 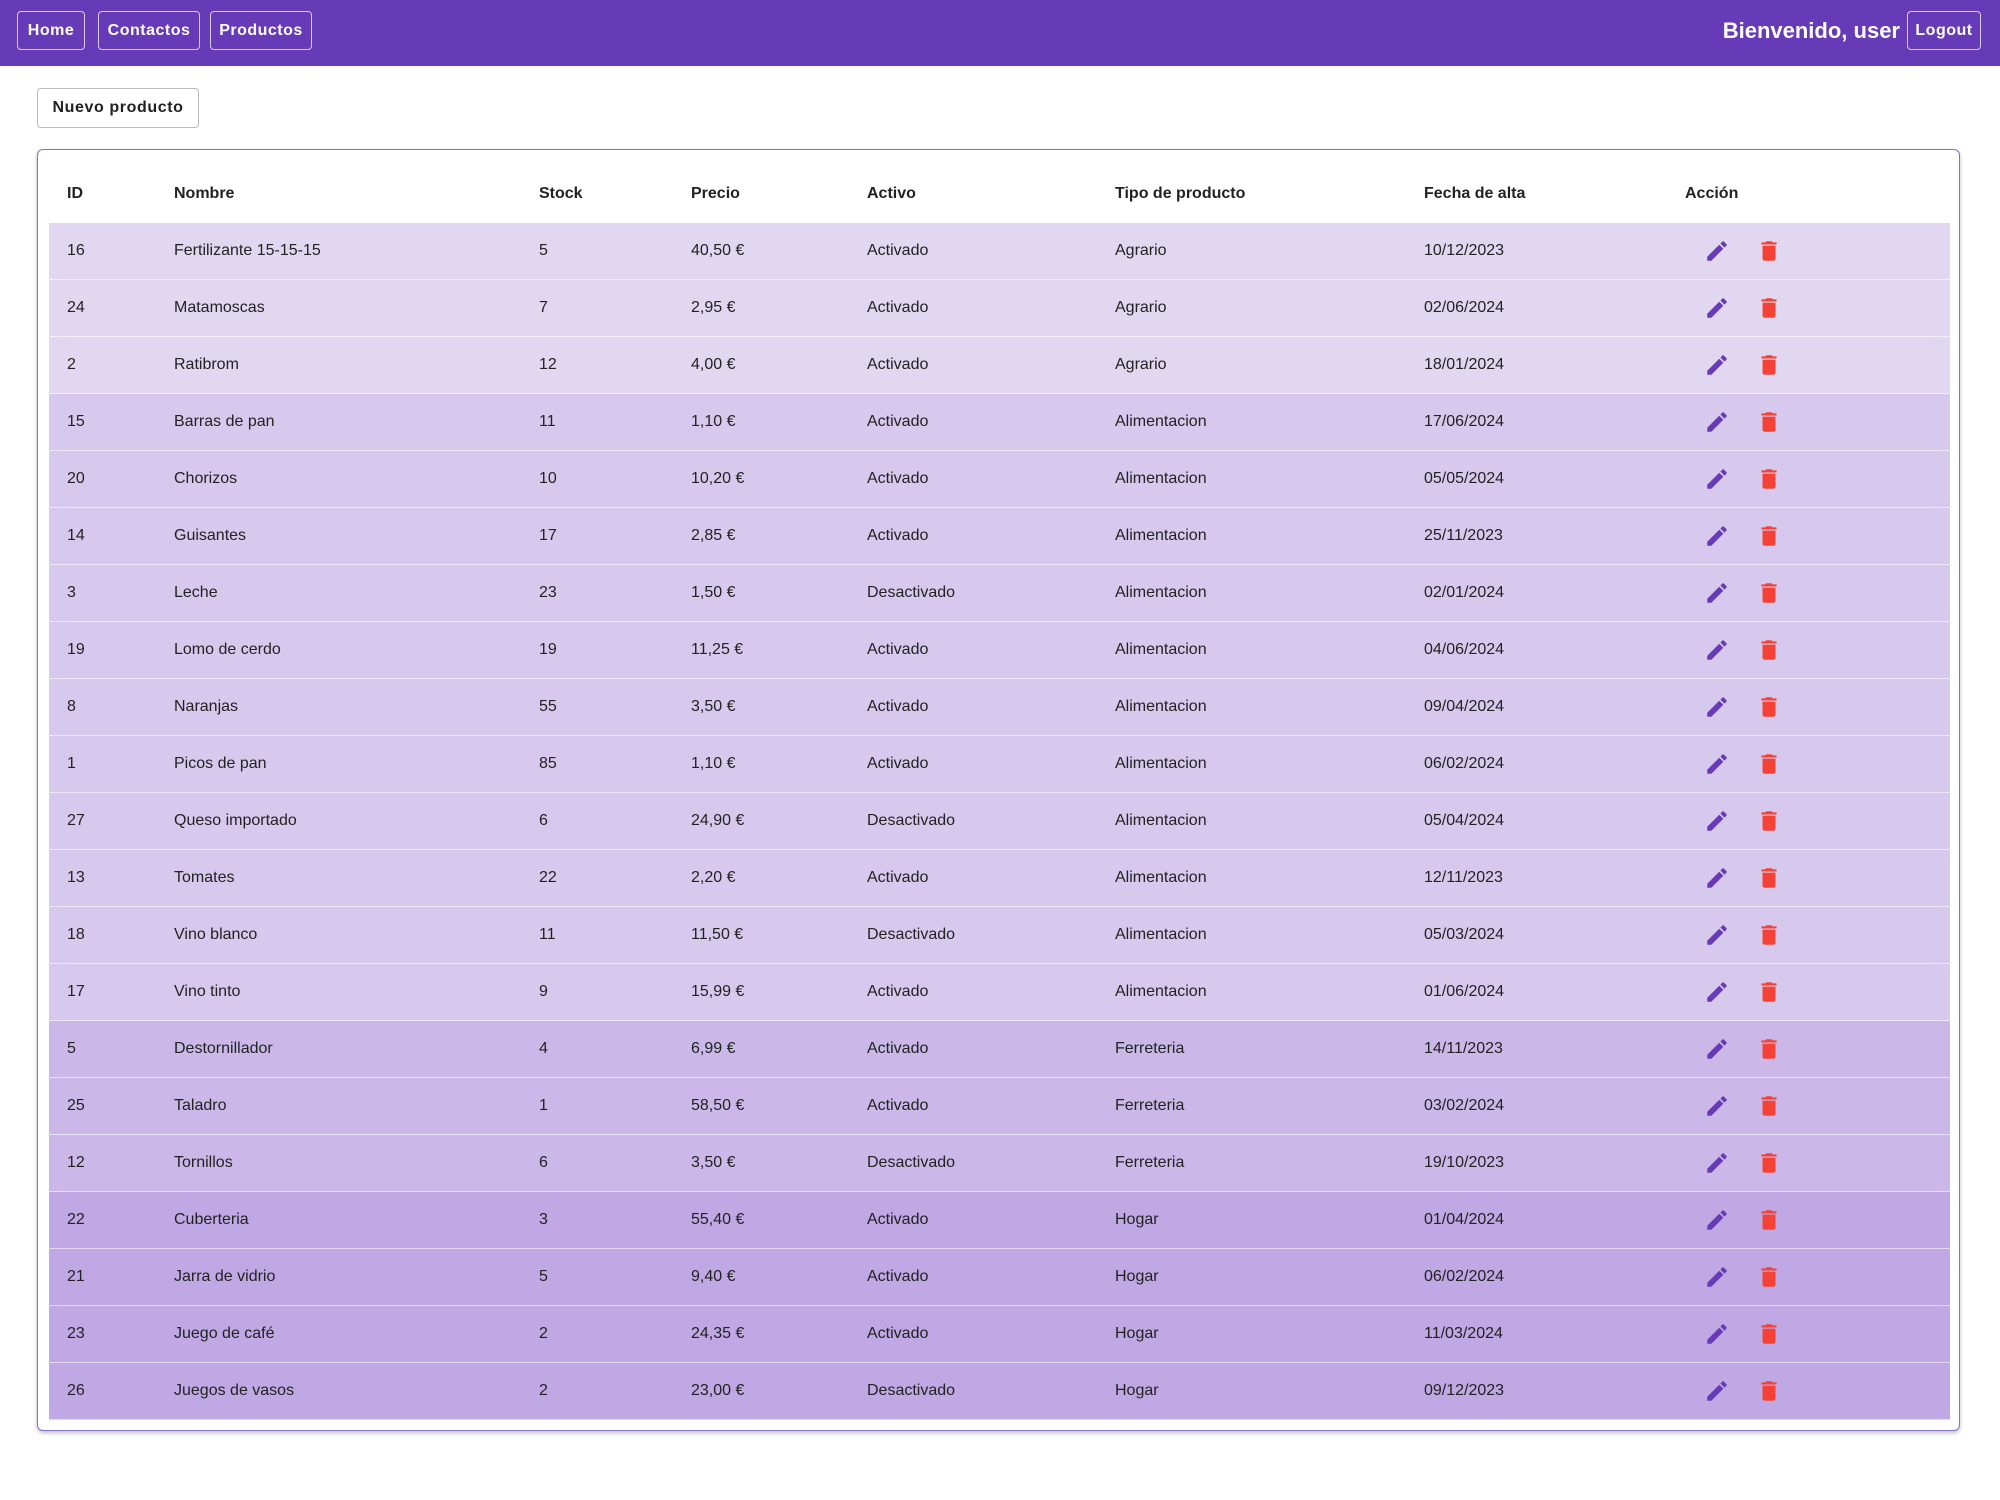 What do you see at coordinates (149, 30) in the screenshot?
I see `nav-button: Contactos` at bounding box center [149, 30].